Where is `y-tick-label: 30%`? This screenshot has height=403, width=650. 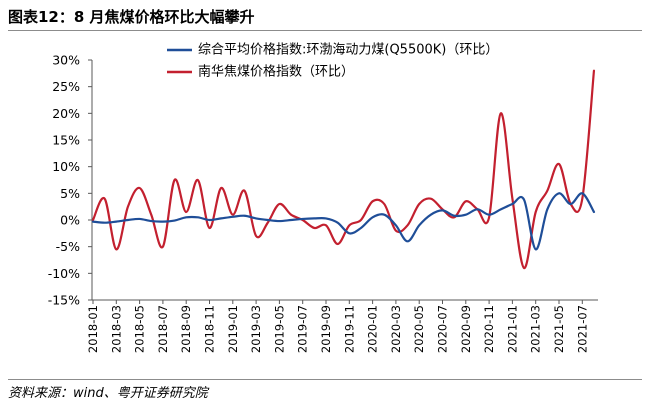 y-tick-label: 30% is located at coordinates (66, 60).